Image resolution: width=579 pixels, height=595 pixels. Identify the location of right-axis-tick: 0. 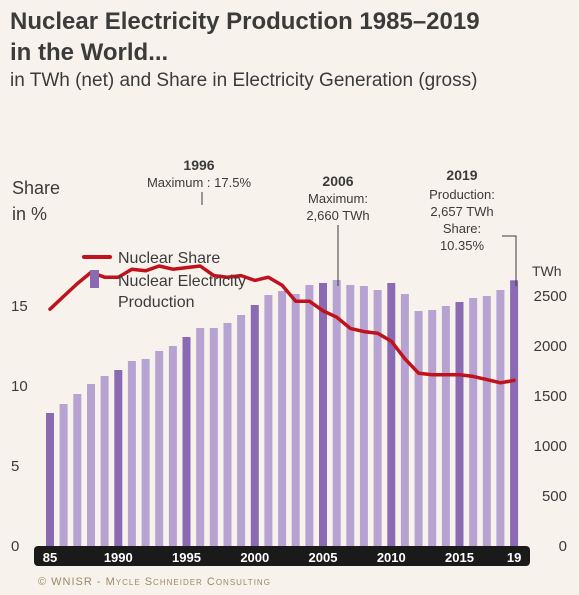
(563, 546).